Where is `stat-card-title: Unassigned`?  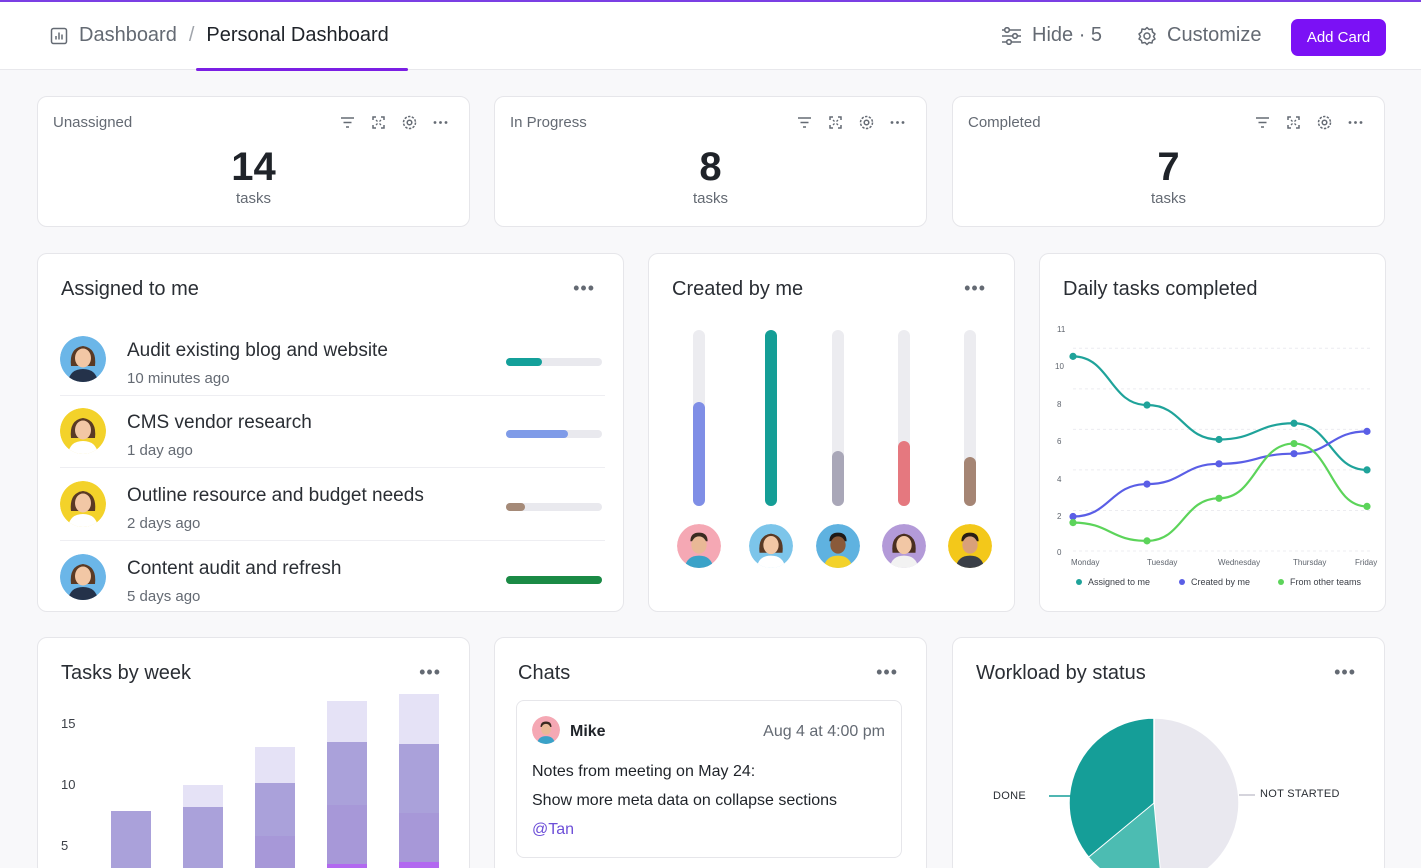
stat-card-title: Unassigned is located at coordinates (93, 122).